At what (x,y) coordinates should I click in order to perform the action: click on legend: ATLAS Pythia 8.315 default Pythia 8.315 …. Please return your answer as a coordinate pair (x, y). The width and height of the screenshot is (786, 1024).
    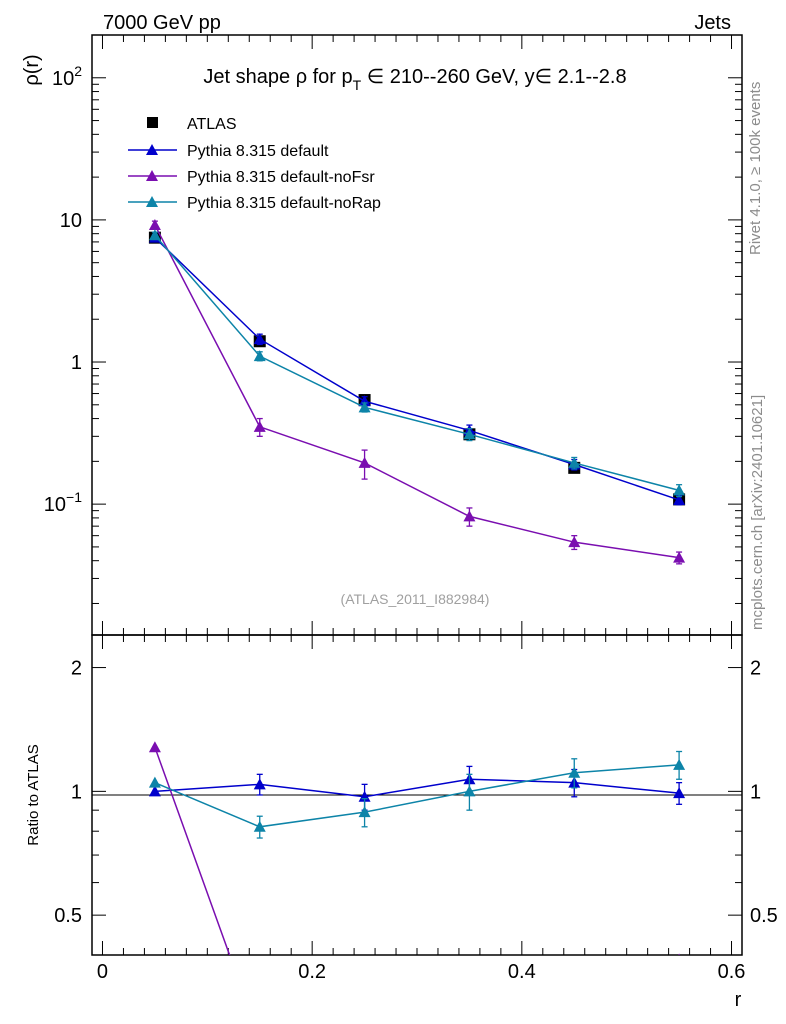
    Looking at the image, I should click on (254, 164).